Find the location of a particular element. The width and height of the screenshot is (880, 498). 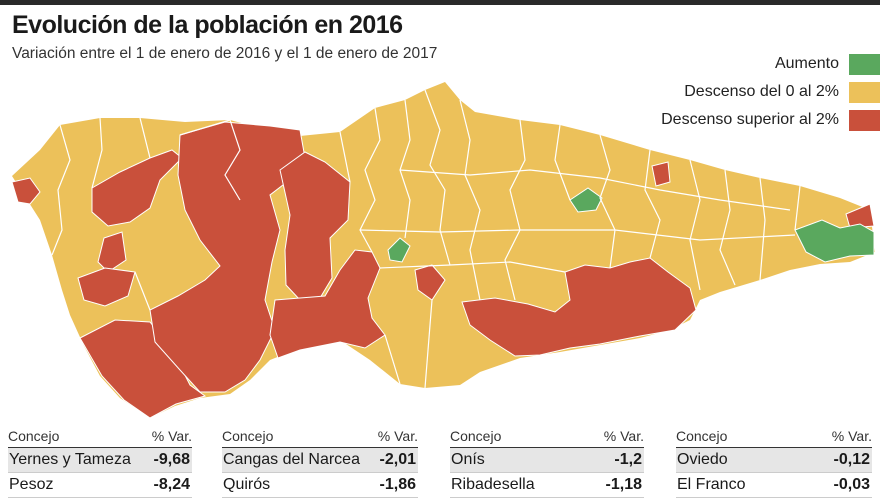

region-decline-south-central is located at coordinates (327, 304).